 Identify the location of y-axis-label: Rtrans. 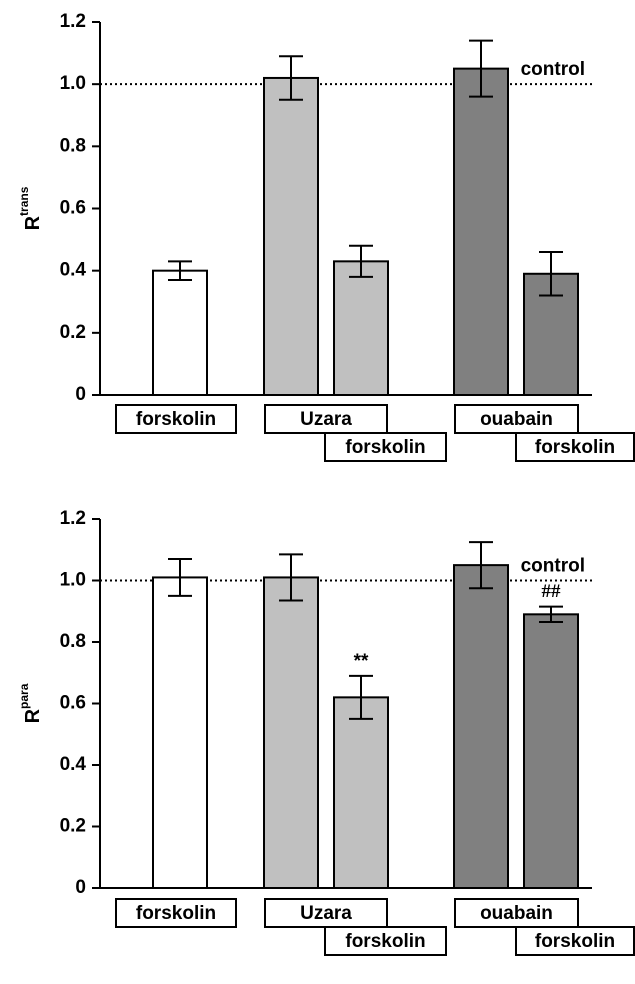
(30, 208).